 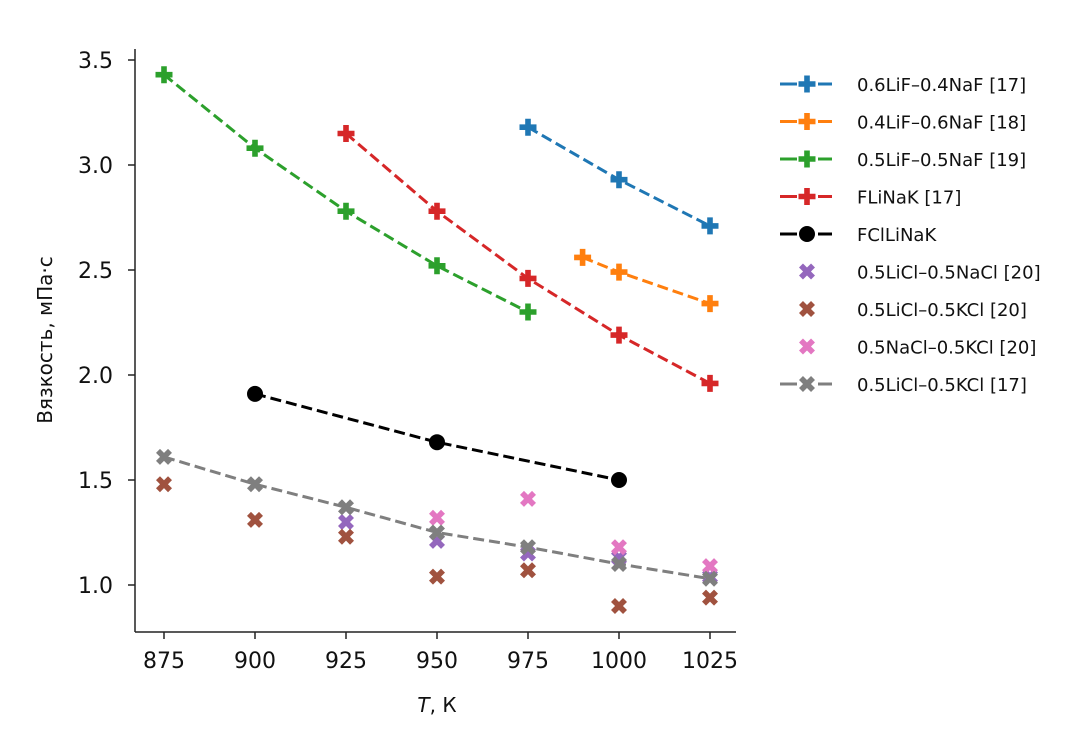 What do you see at coordinates (909, 198) in the screenshot?
I see `legend-label: FLiNaK [17]` at bounding box center [909, 198].